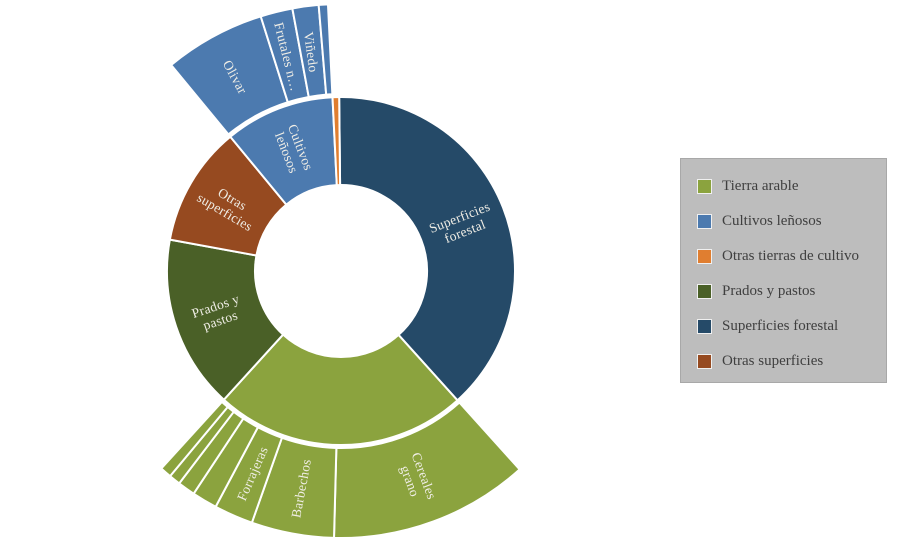 This screenshot has width=900, height=546. Describe the element at coordinates (704, 256) in the screenshot. I see `legend-swatch-otras-tierras-de-cultivo` at that location.